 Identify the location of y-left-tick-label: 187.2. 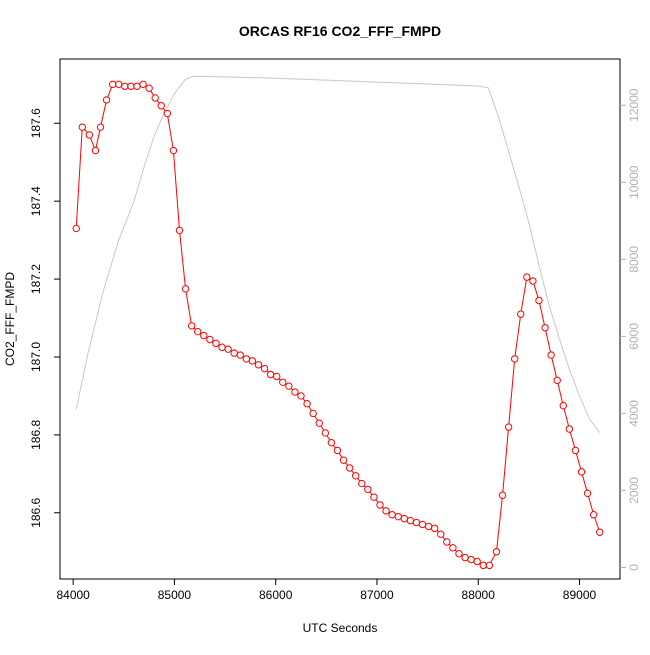
(36, 279).